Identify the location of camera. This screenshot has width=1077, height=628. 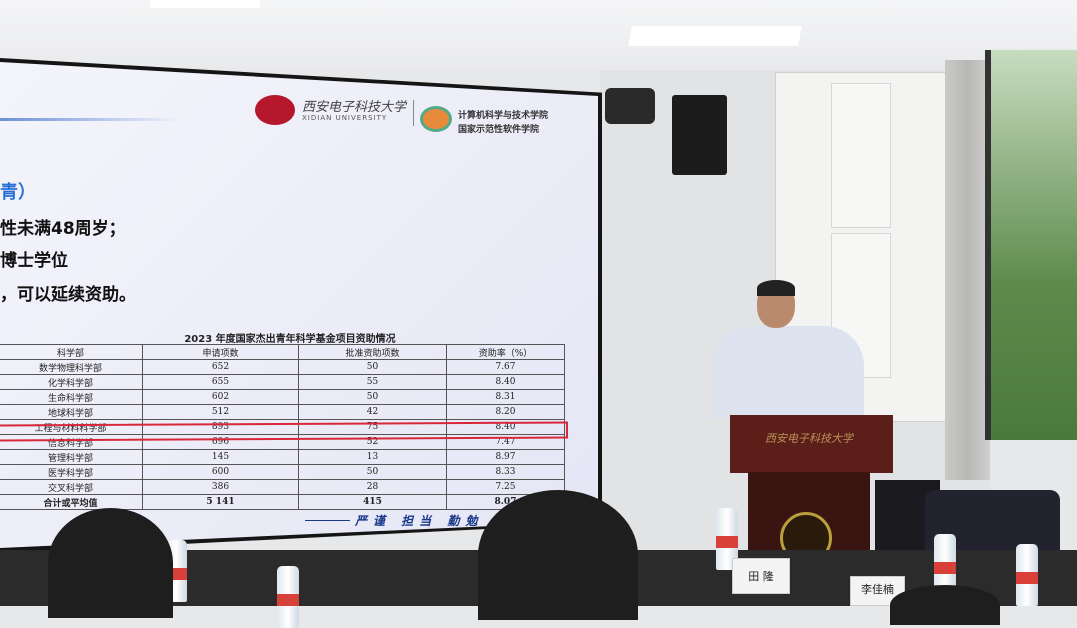
(630, 106).